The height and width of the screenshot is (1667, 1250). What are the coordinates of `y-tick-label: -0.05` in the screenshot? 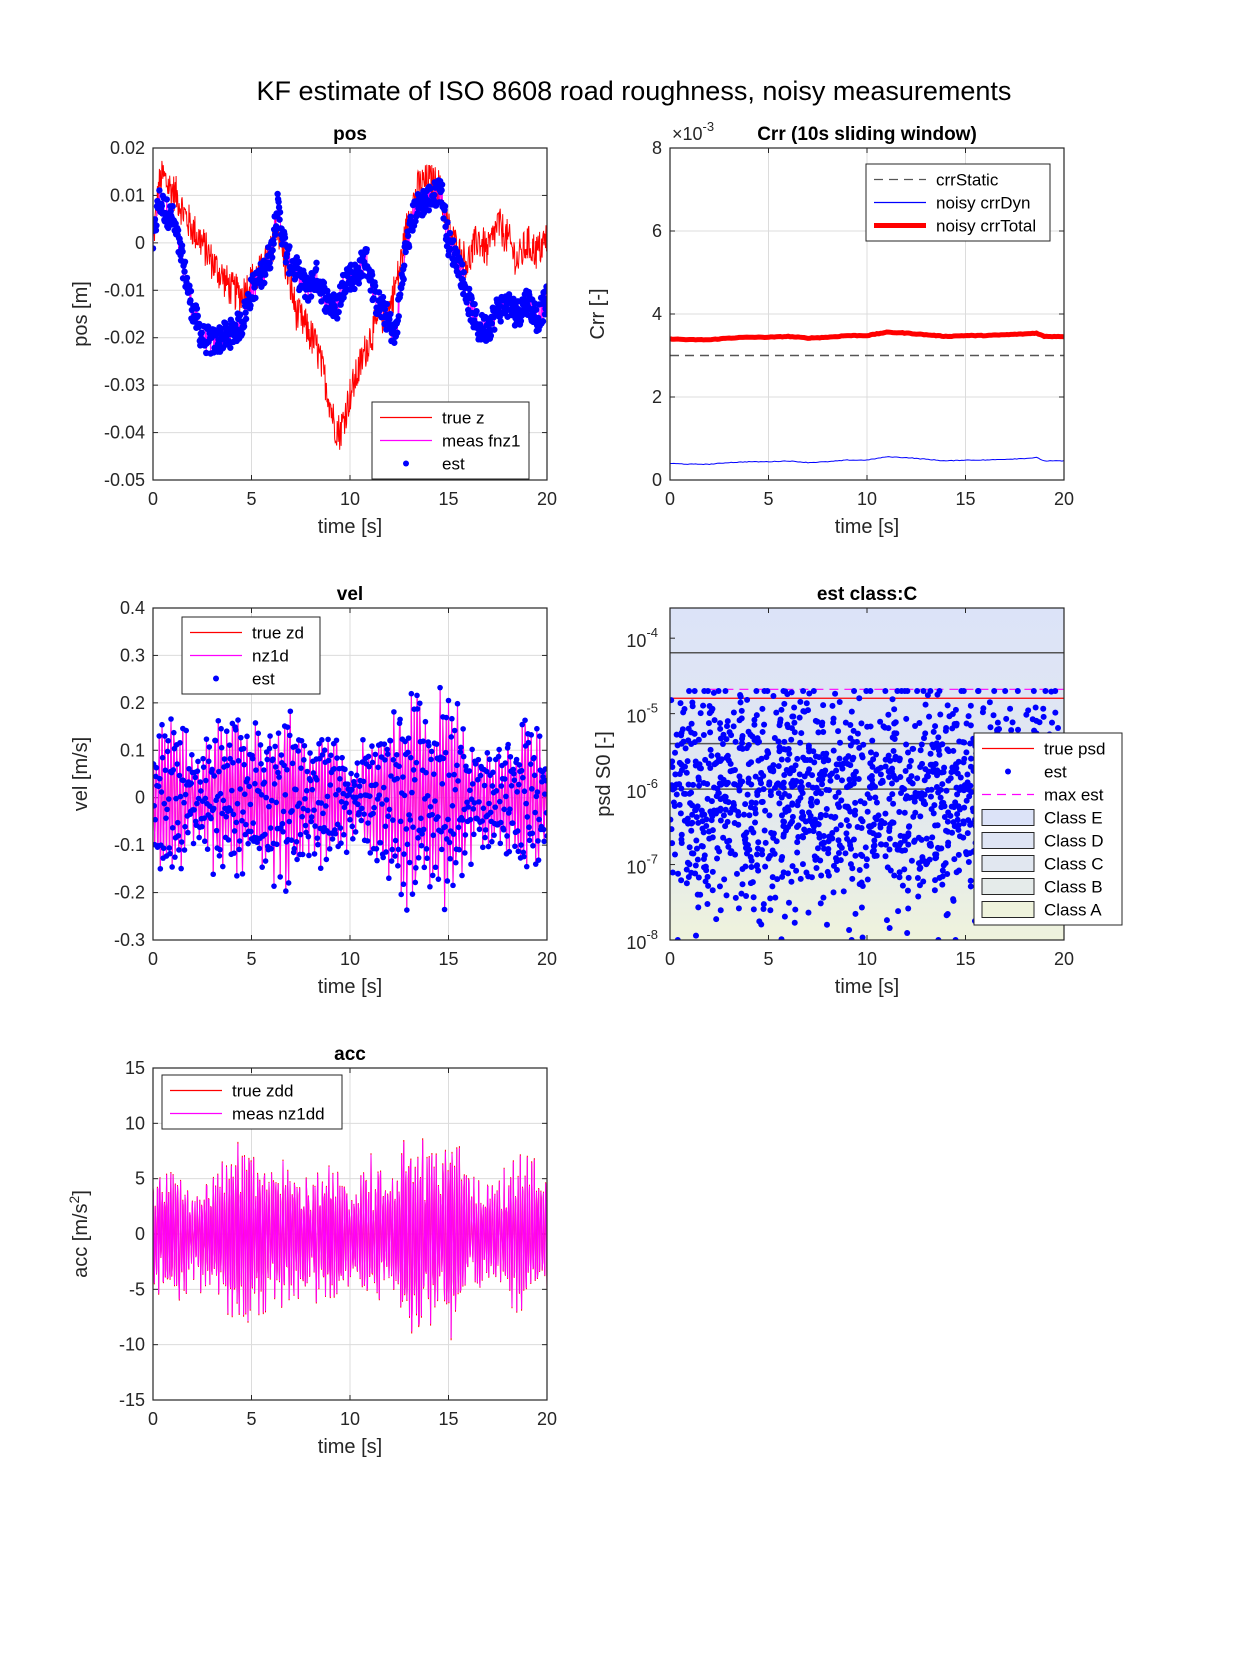 It's located at (124, 480).